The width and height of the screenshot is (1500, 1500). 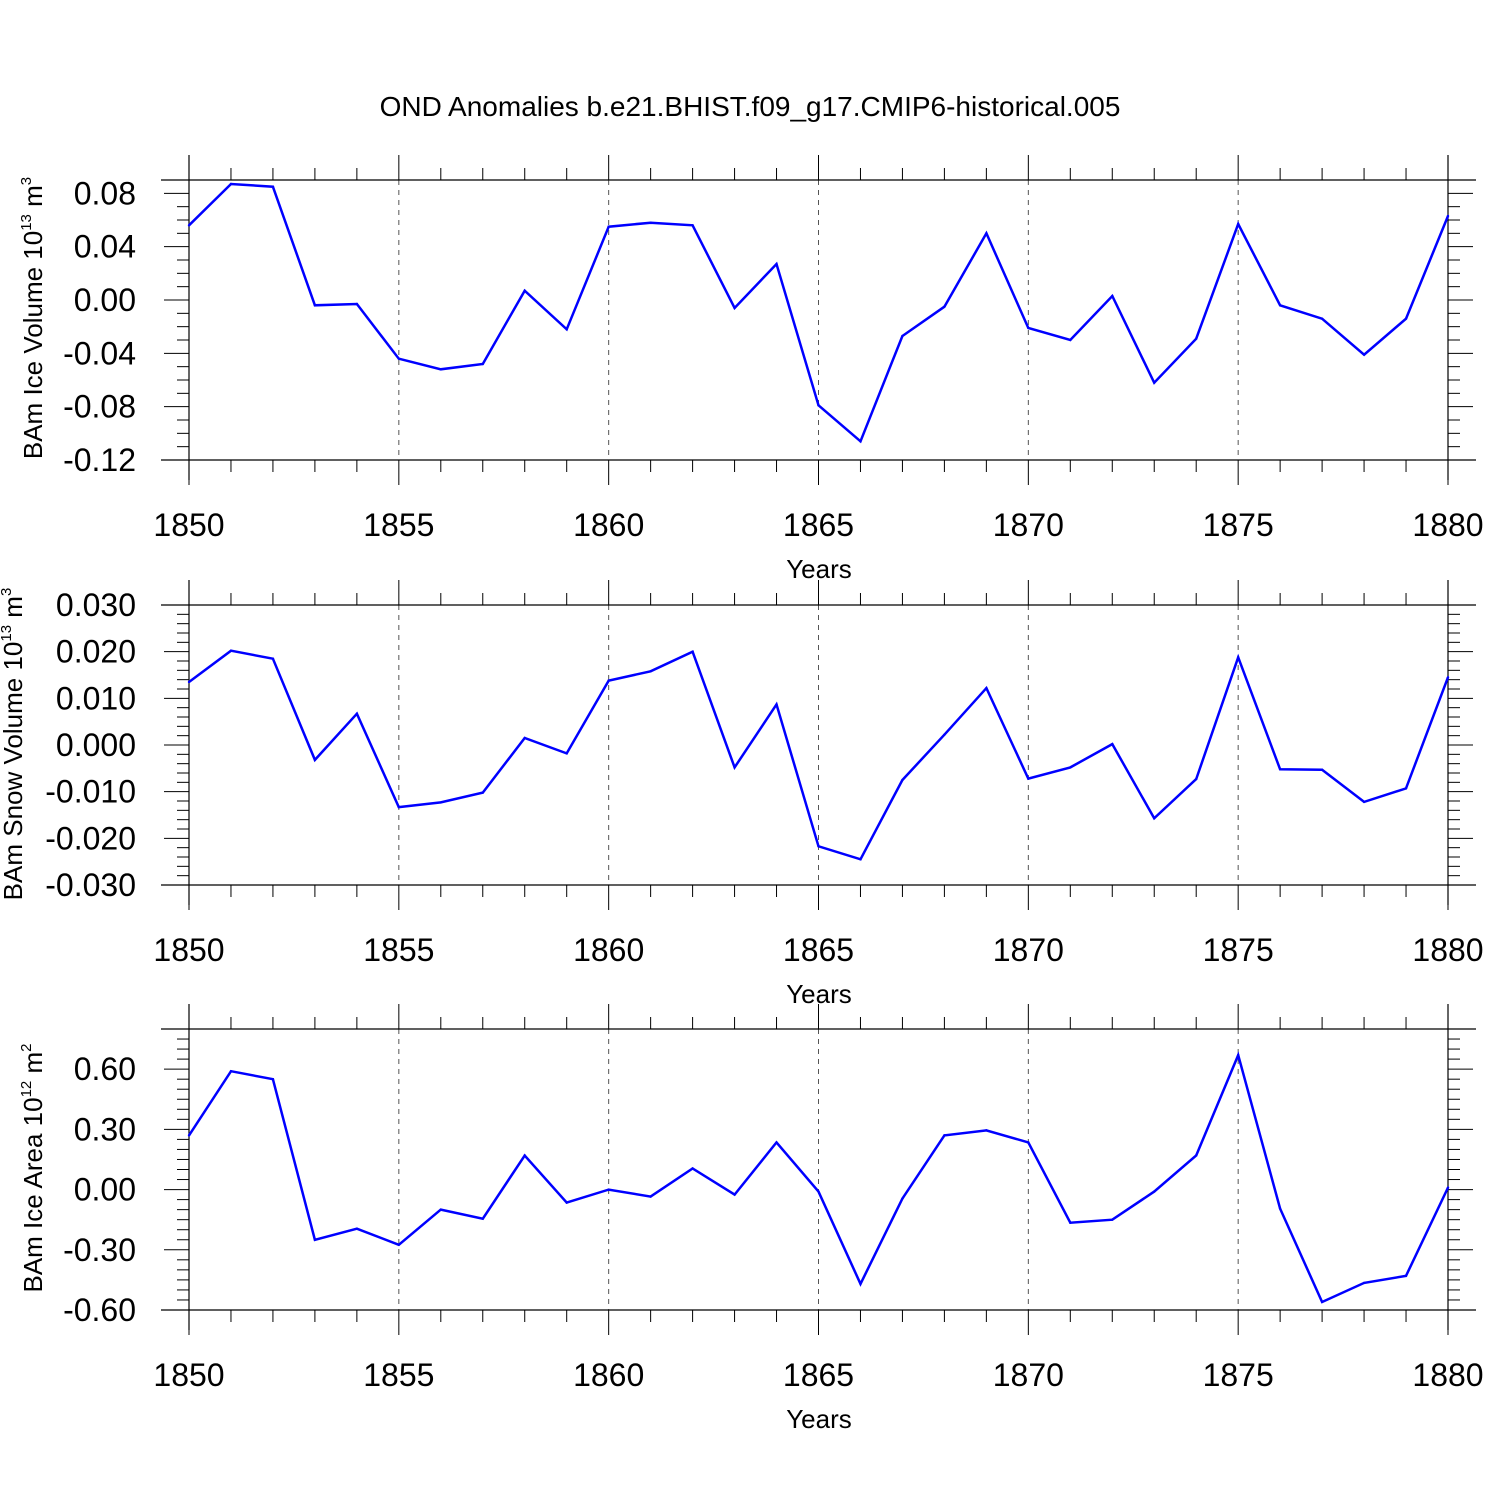 I want to click on ice-volume-x-tick-label: 1850, so click(x=188, y=525).